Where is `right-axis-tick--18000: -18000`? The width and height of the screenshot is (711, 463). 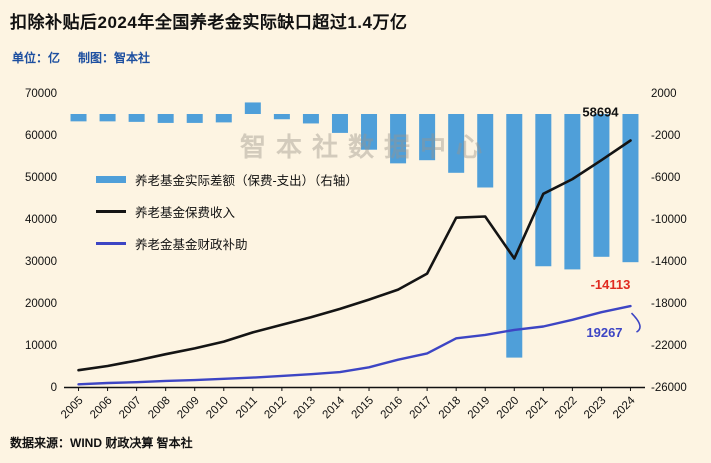 right-axis-tick--18000: -18000 is located at coordinates (669, 304).